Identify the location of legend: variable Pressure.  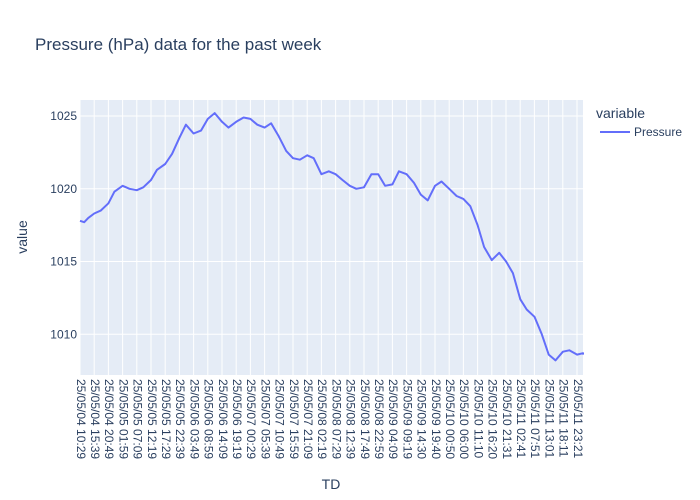
(639, 122).